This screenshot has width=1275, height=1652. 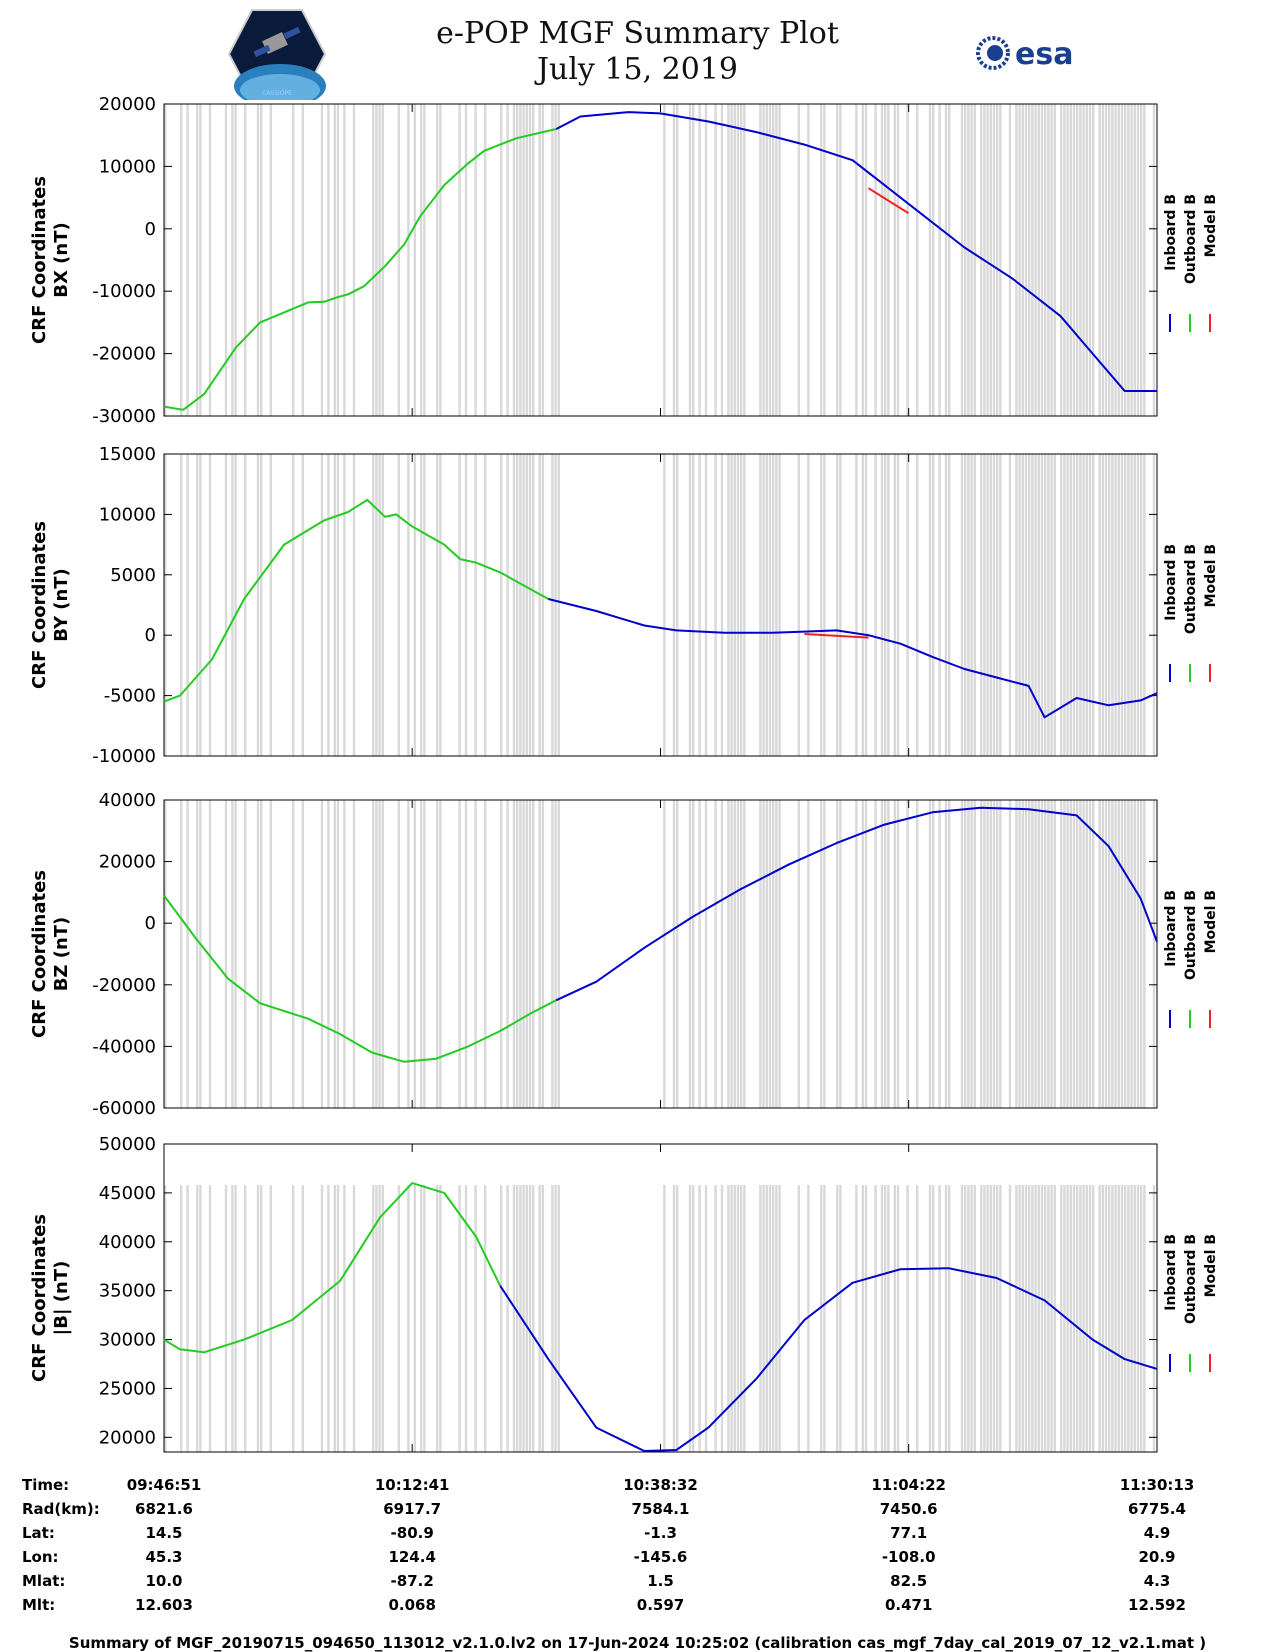 What do you see at coordinates (163, 1533) in the screenshot?
I see `info-value: 14.5` at bounding box center [163, 1533].